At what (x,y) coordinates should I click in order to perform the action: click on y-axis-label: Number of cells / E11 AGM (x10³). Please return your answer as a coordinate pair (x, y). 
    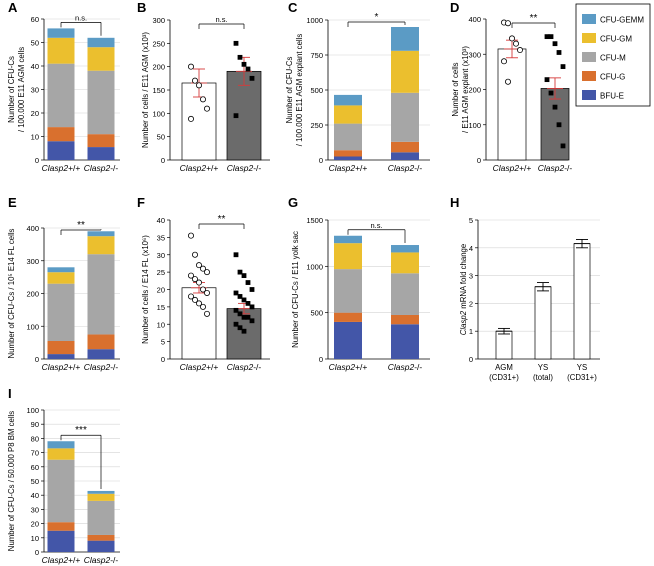
    Looking at the image, I should click on (145, 90).